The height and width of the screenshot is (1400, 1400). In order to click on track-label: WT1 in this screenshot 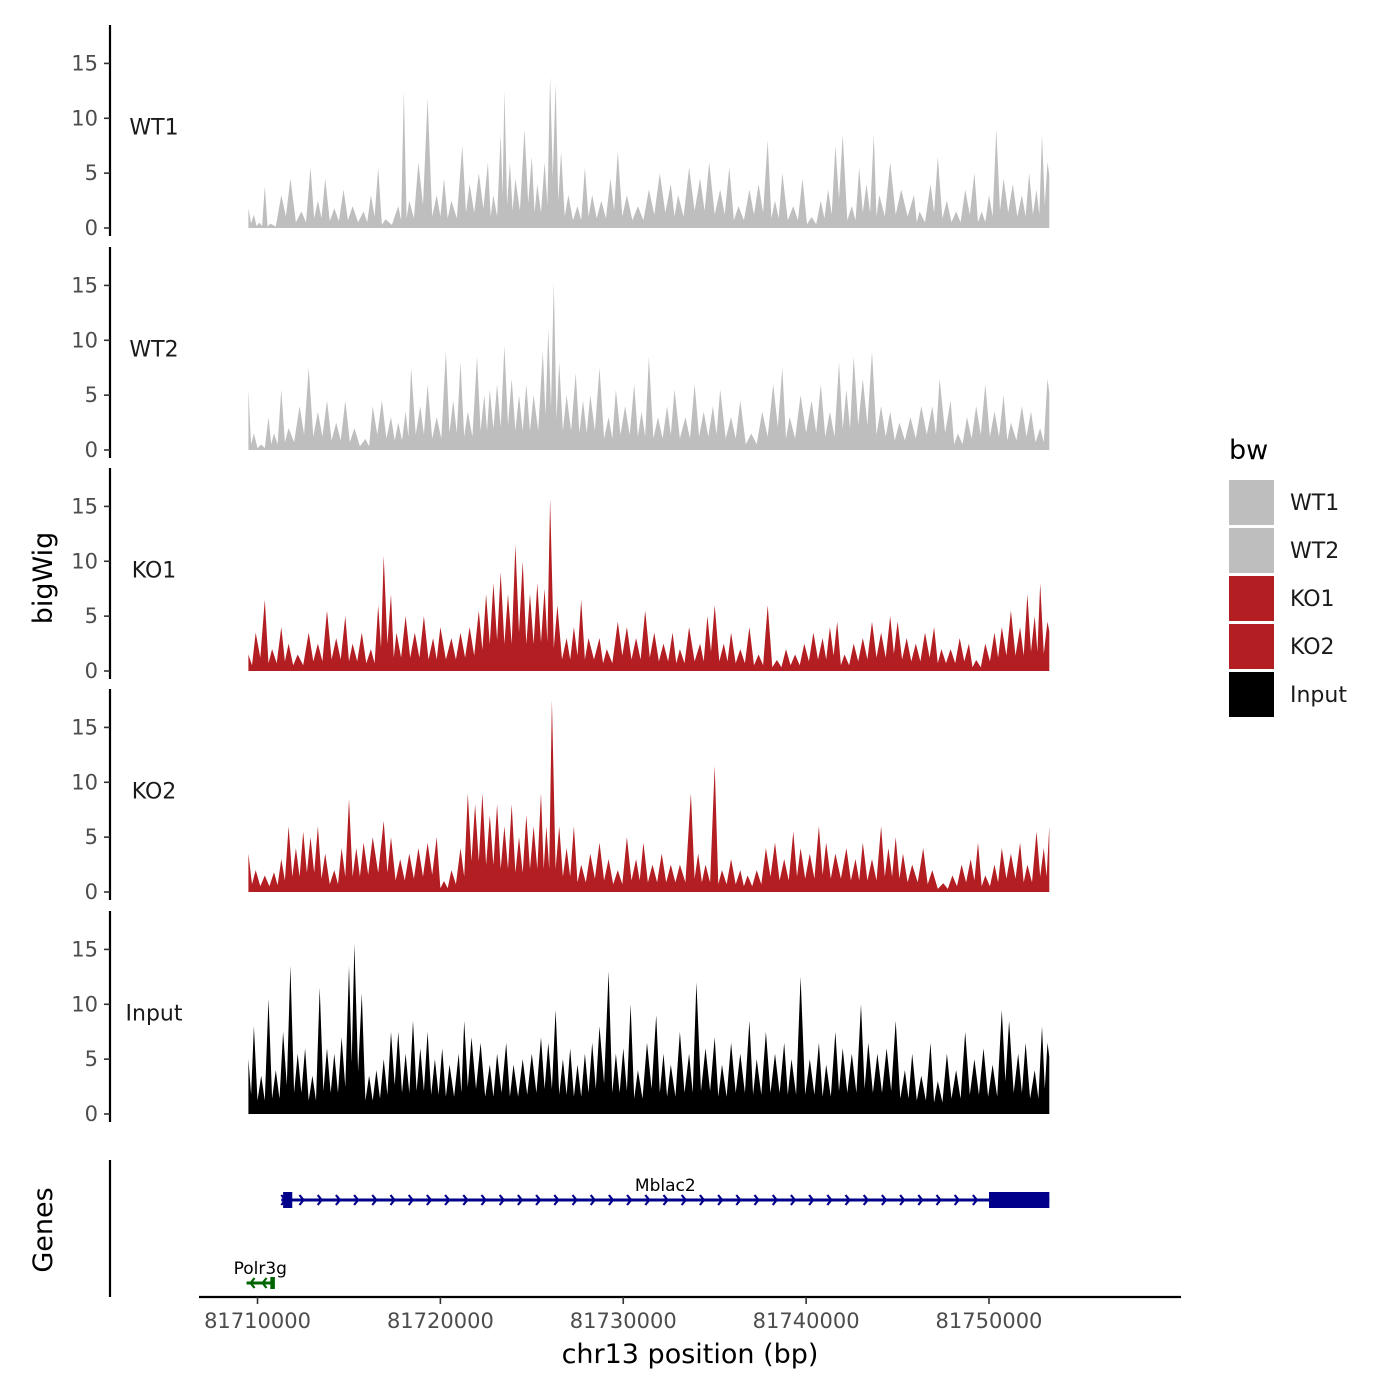, I will do `click(153, 128)`.